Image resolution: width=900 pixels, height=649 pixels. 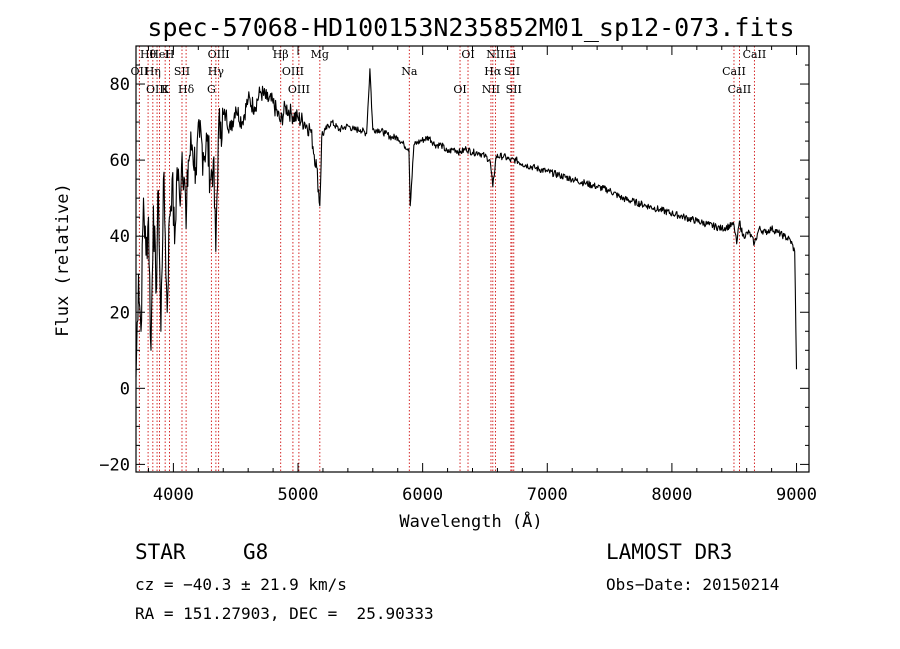 I want to click on x-tick-label: 5000, so click(x=298, y=495).